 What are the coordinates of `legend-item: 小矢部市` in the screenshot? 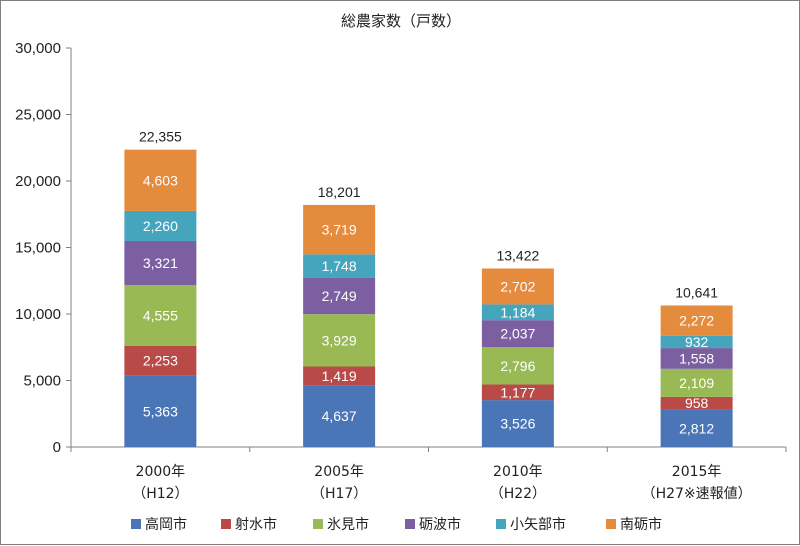 It's located at (531, 524).